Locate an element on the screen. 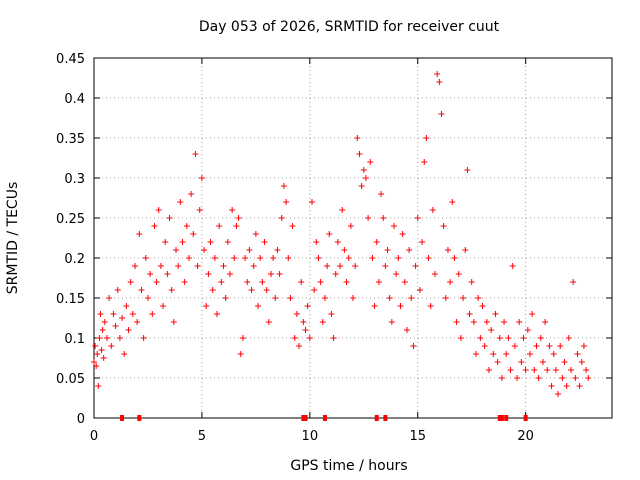 This screenshot has width=640, height=480. y-tick-label: 0.2 is located at coordinates (74, 259).